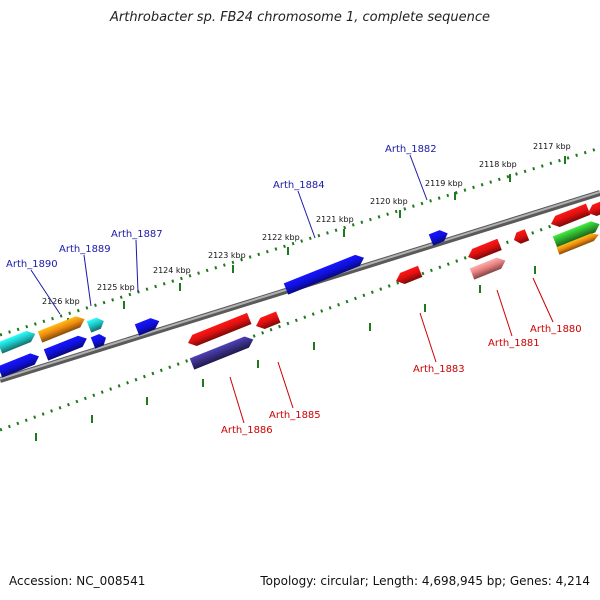 This screenshot has width=600, height=600. Describe the element at coordinates (295, 415) in the screenshot. I see `reverse-gene-label: Arth_1885` at that location.